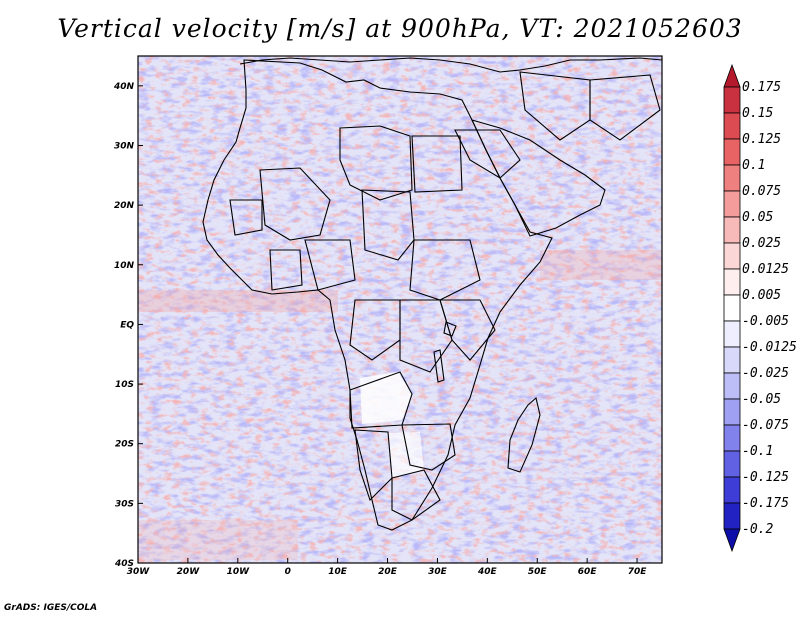 The image size is (800, 618). Describe the element at coordinates (124, 87) in the screenshot. I see `lat-tick-label: 40N` at that location.